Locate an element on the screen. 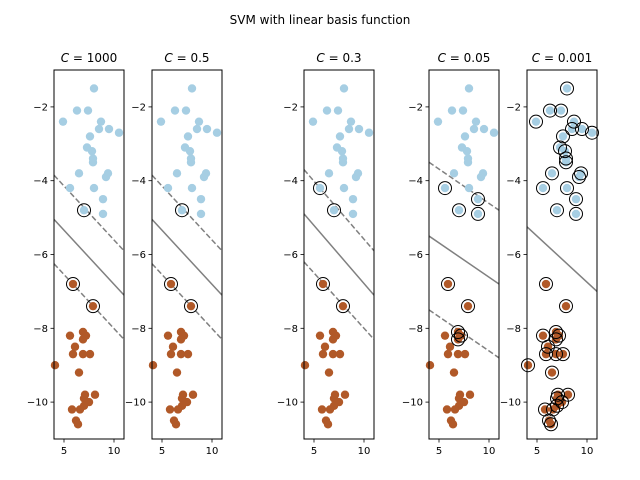 The image size is (640, 480). x-tick-label: 10 is located at coordinates (364, 451).